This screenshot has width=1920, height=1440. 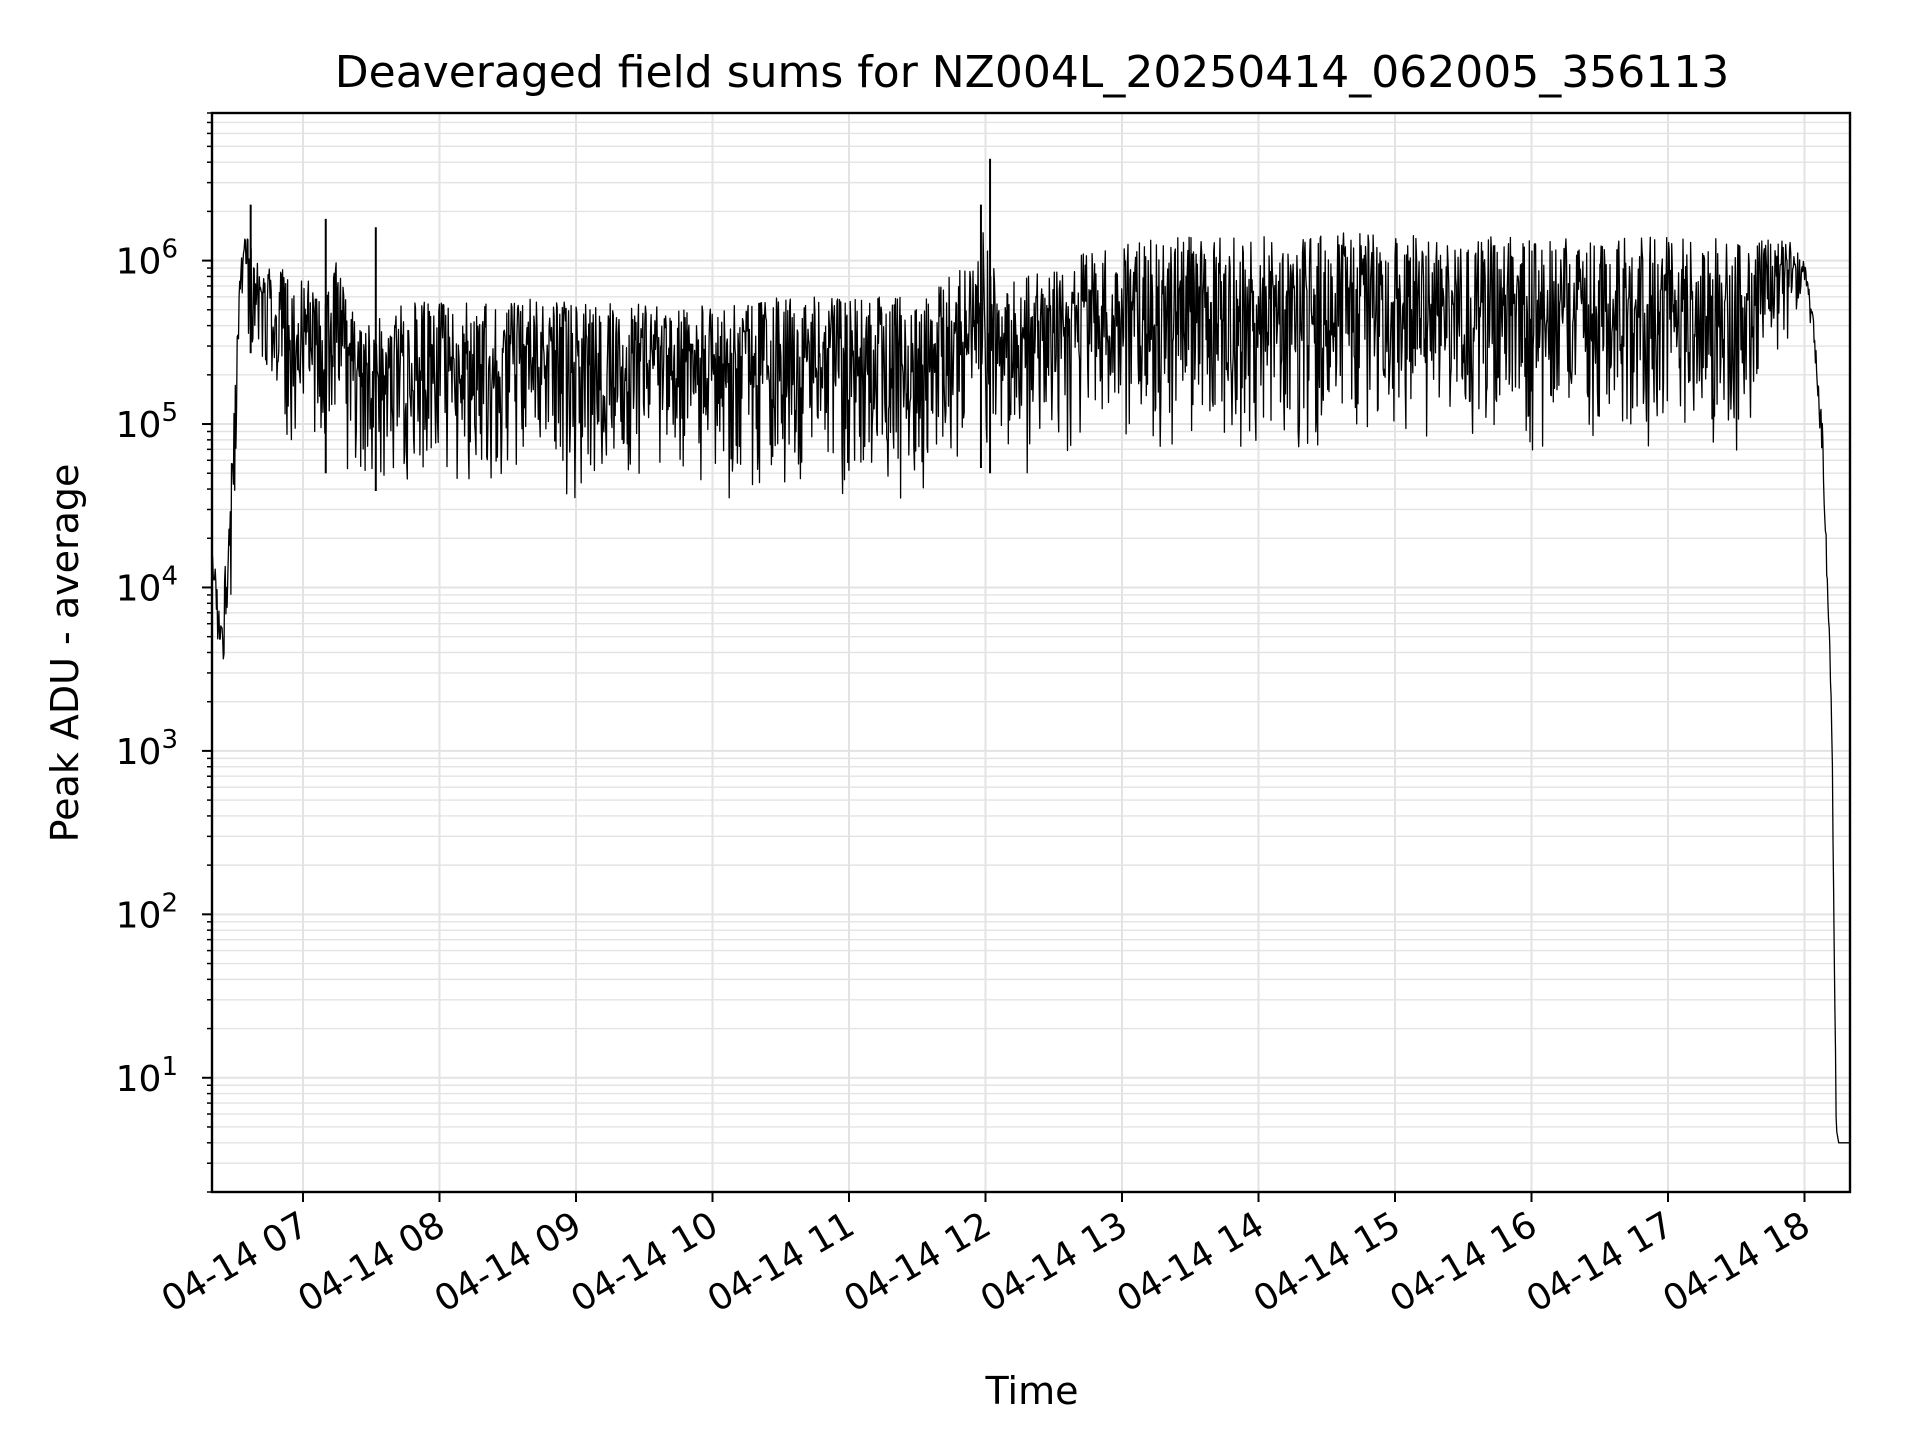 I want to click on x-axis-label: Time, so click(x=1032, y=1391).